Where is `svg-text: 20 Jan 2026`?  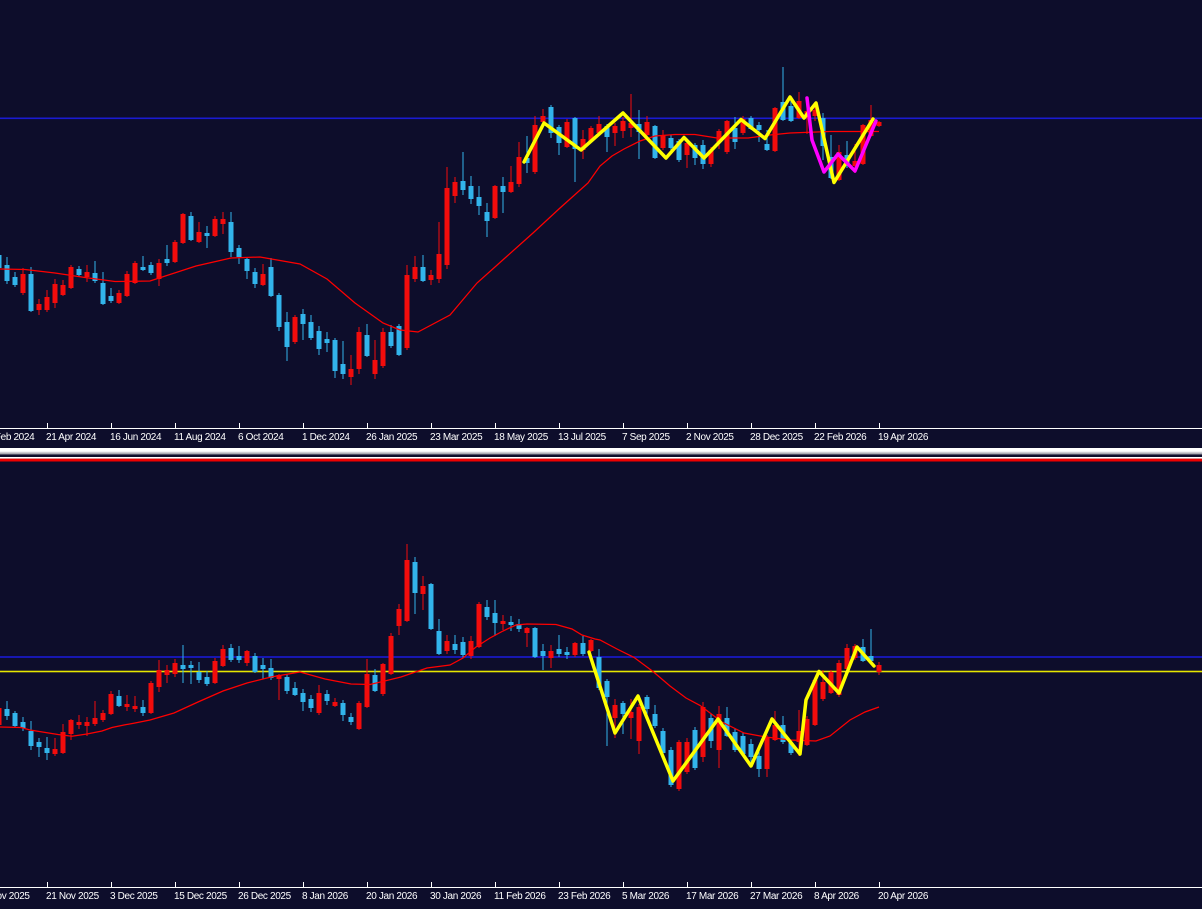 svg-text: 20 Jan 2026 is located at coordinates (392, 896).